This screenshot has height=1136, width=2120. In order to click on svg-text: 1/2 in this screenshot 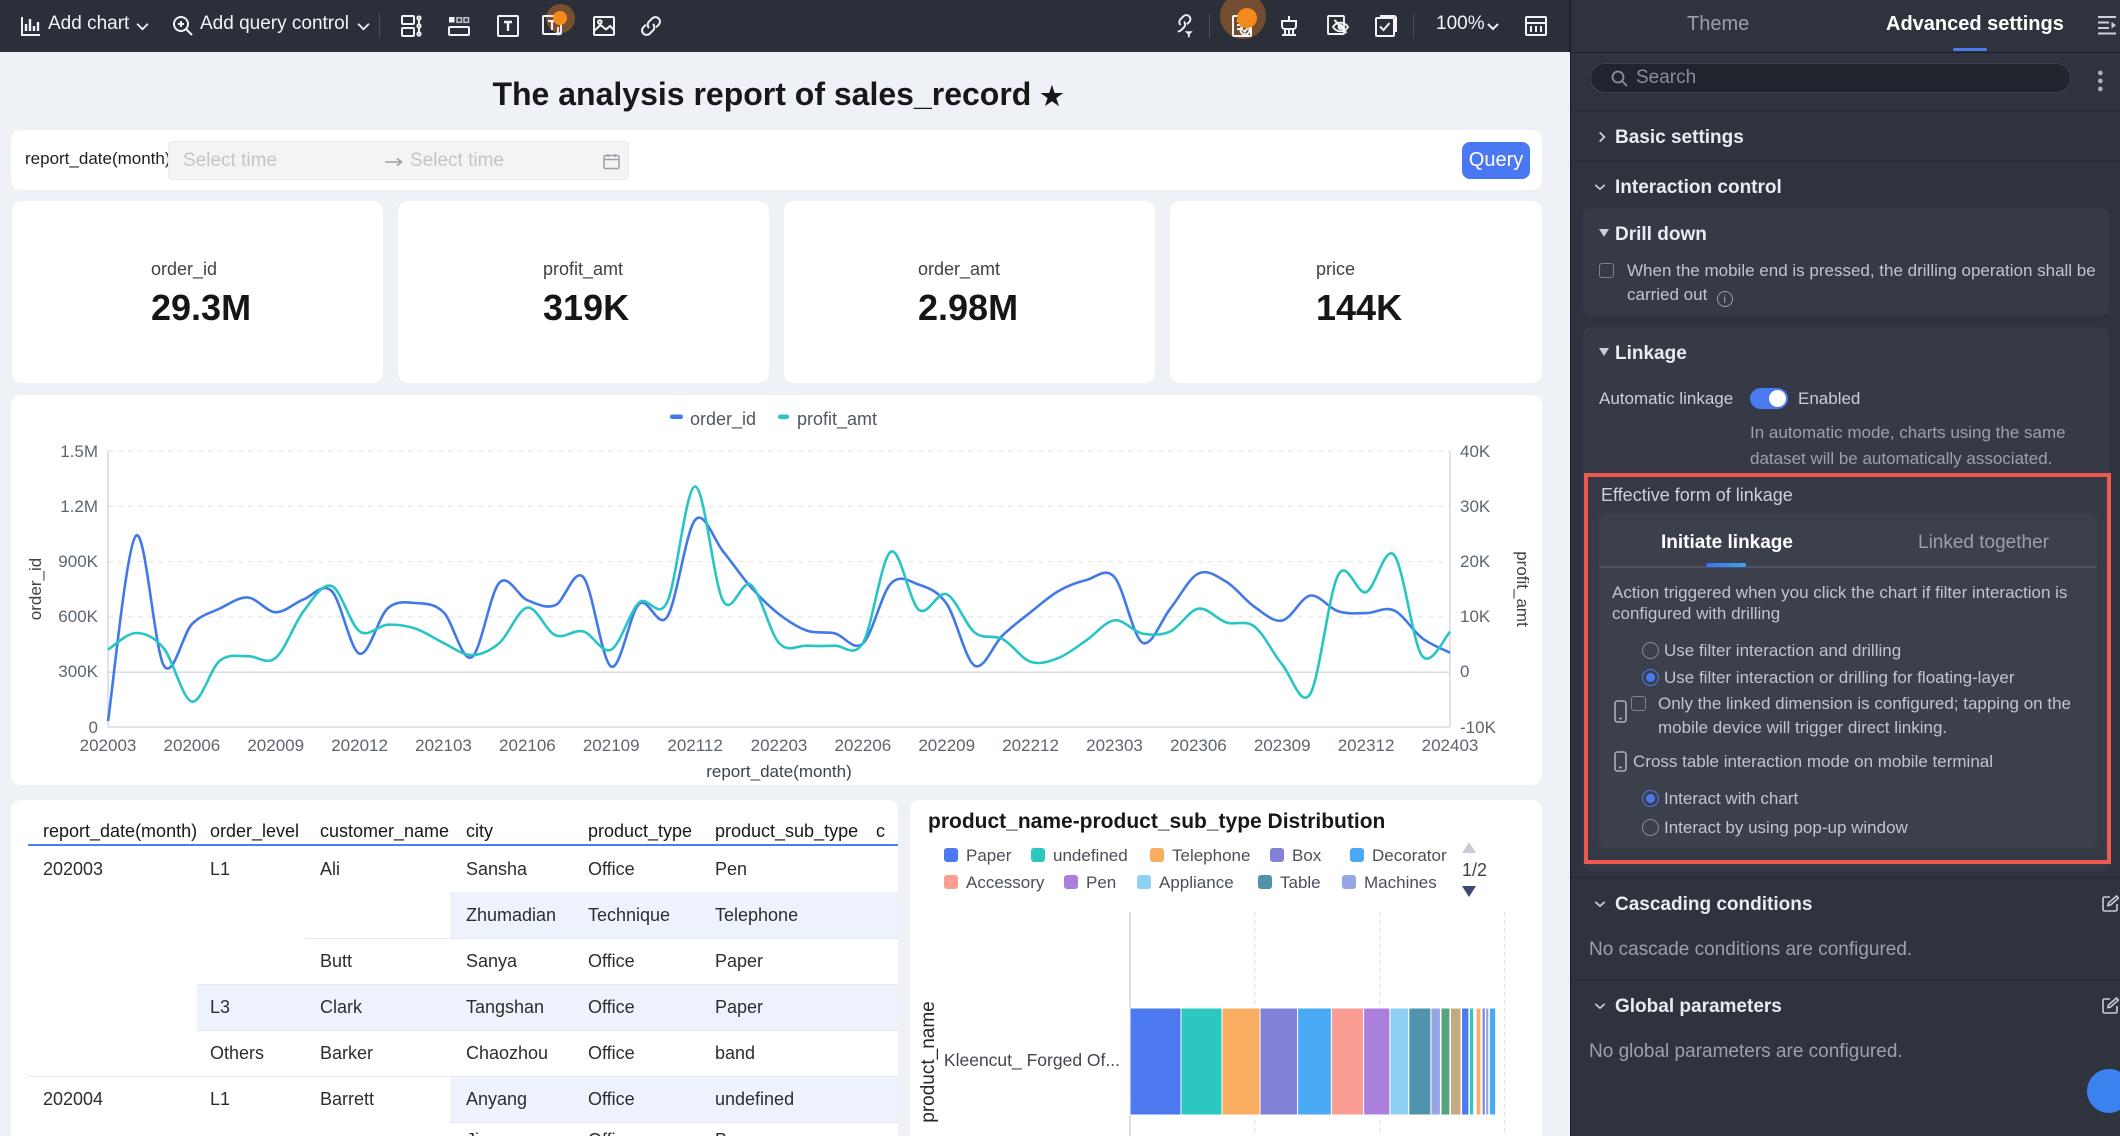, I will do `click(1474, 870)`.